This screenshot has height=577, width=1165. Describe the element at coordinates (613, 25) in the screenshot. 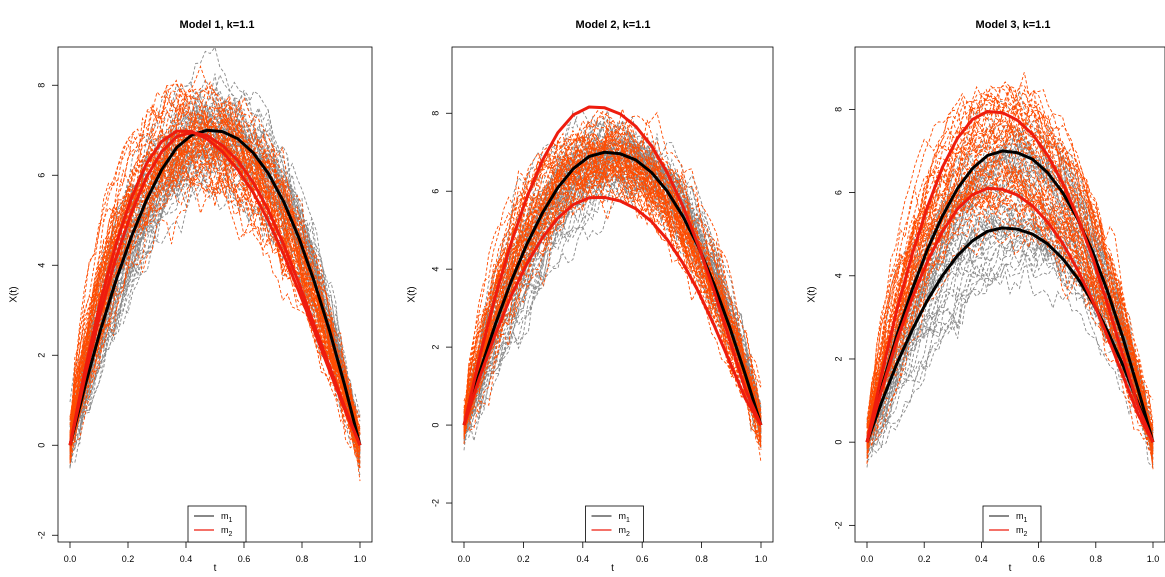

I see `chart-title: Model 2, k=1.1` at that location.